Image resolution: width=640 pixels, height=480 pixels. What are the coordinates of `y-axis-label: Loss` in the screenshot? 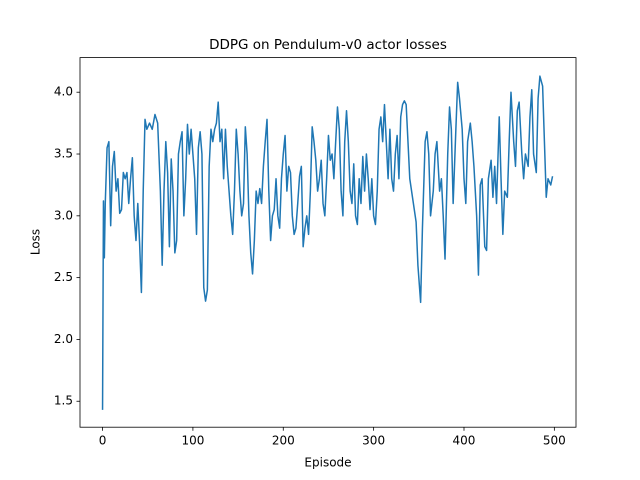 It's located at (36, 242).